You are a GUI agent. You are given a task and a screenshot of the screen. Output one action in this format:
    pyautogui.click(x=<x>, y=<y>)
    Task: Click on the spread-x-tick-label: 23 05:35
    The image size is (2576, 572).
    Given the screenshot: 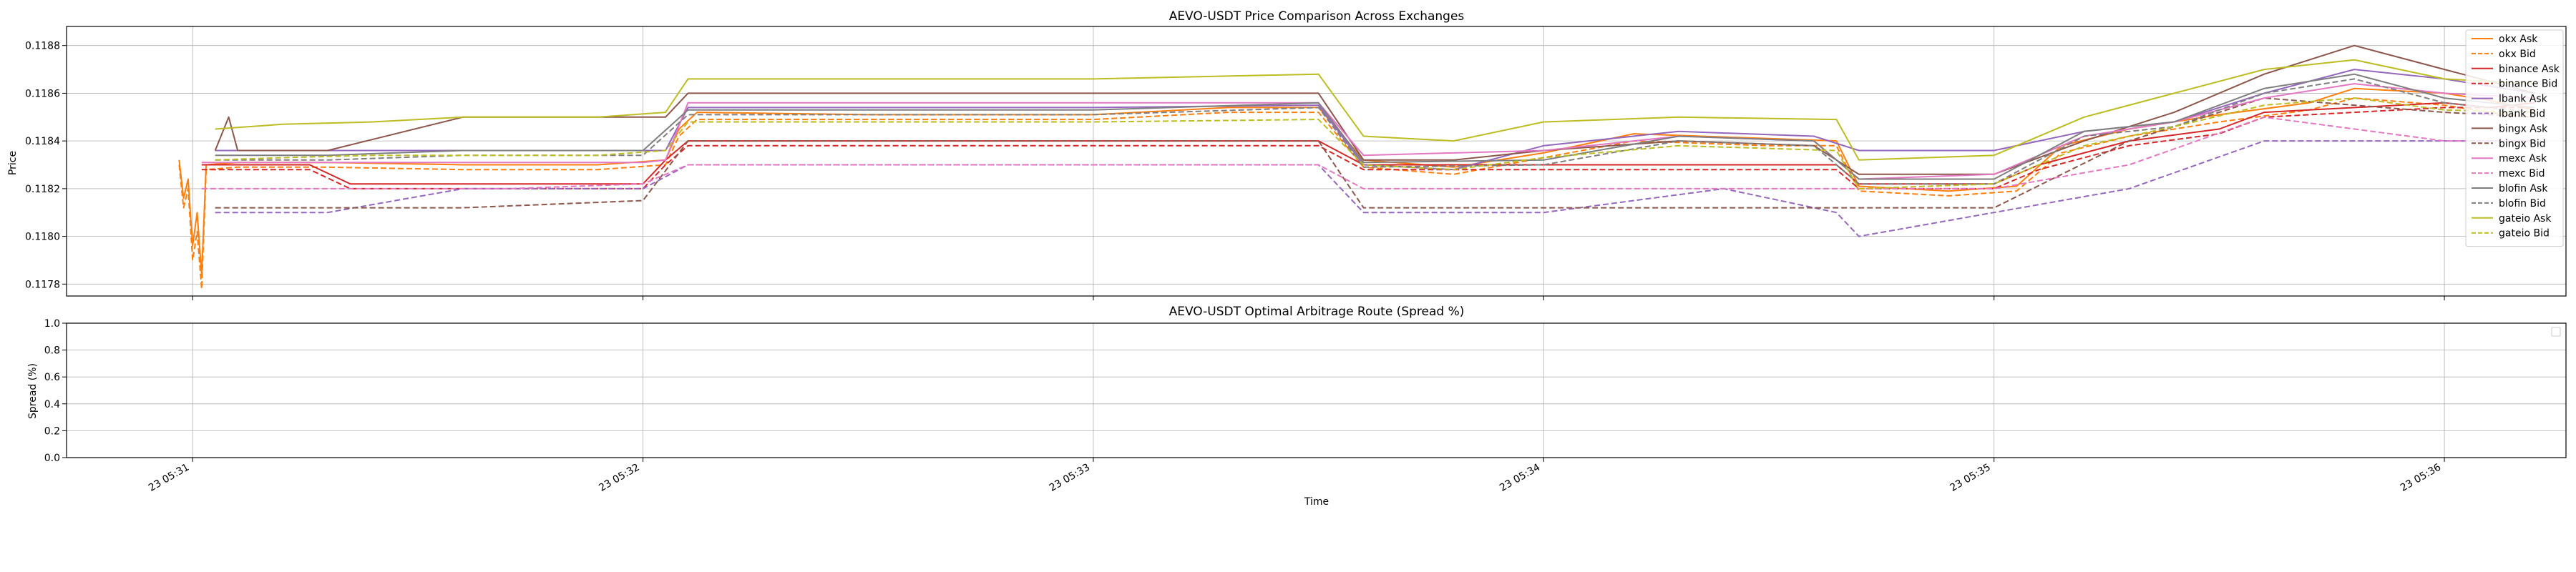 What is the action you would take?
    pyautogui.click(x=1970, y=478)
    